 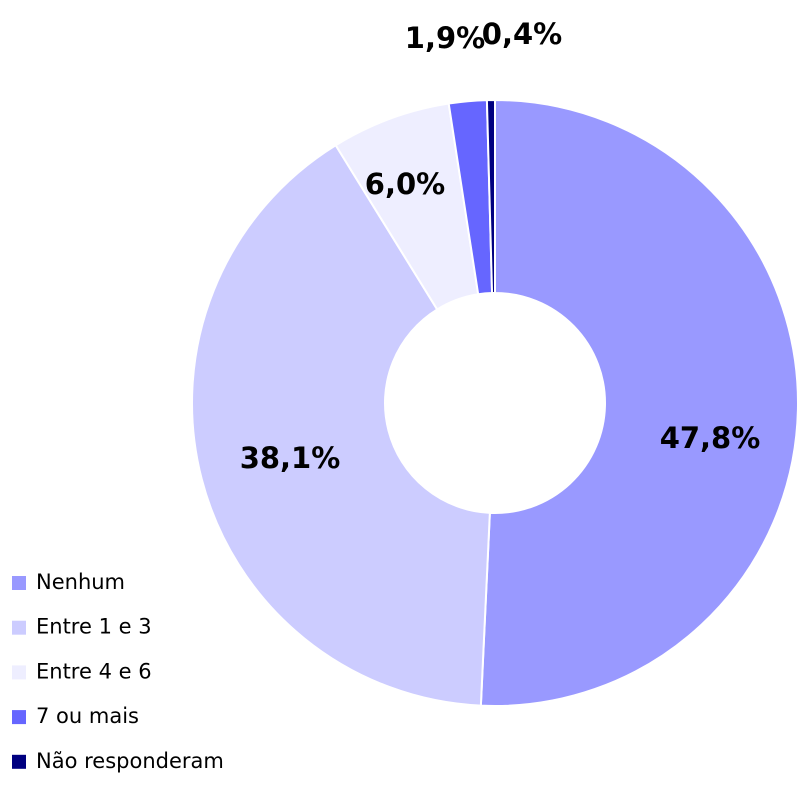 I want to click on legend-label: Nenhum, so click(x=80, y=582).